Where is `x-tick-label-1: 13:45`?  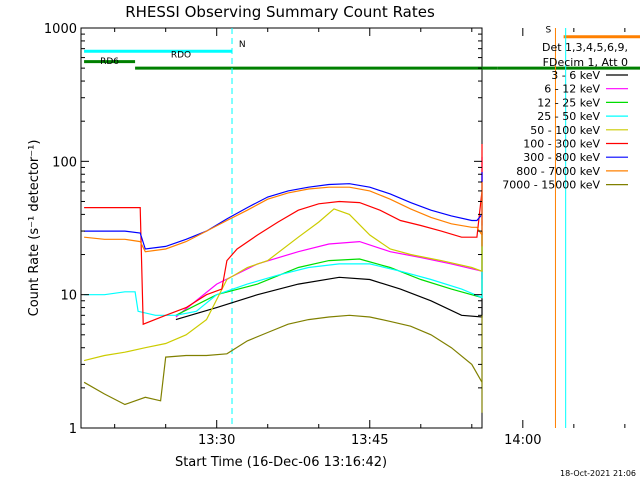
x-tick-label-1: 13:45 is located at coordinates (369, 440).